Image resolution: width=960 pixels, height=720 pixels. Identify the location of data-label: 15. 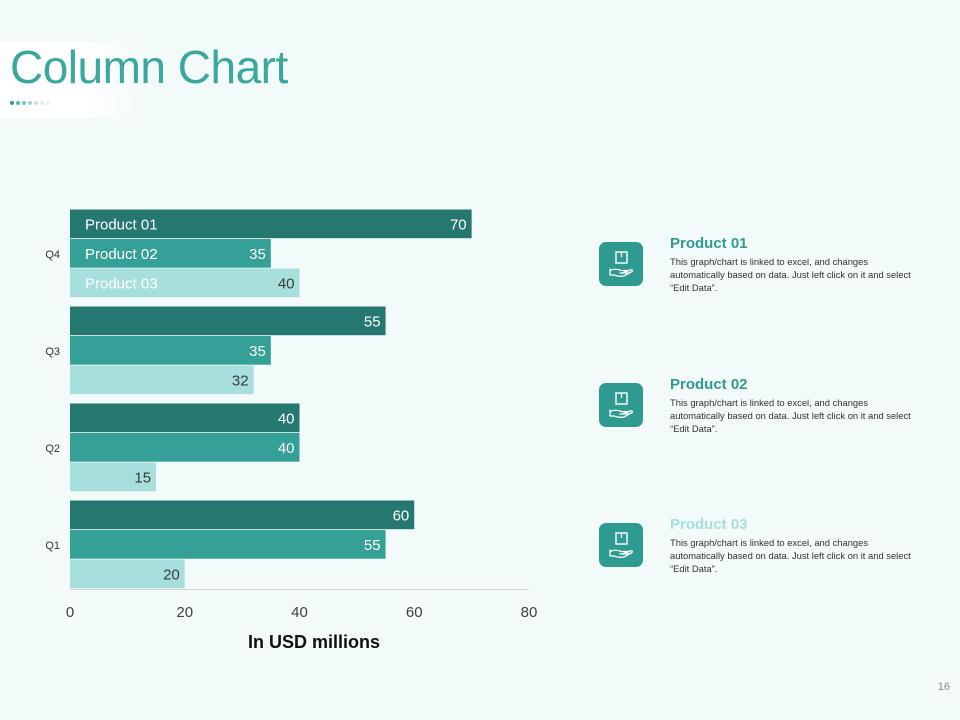
(142, 477).